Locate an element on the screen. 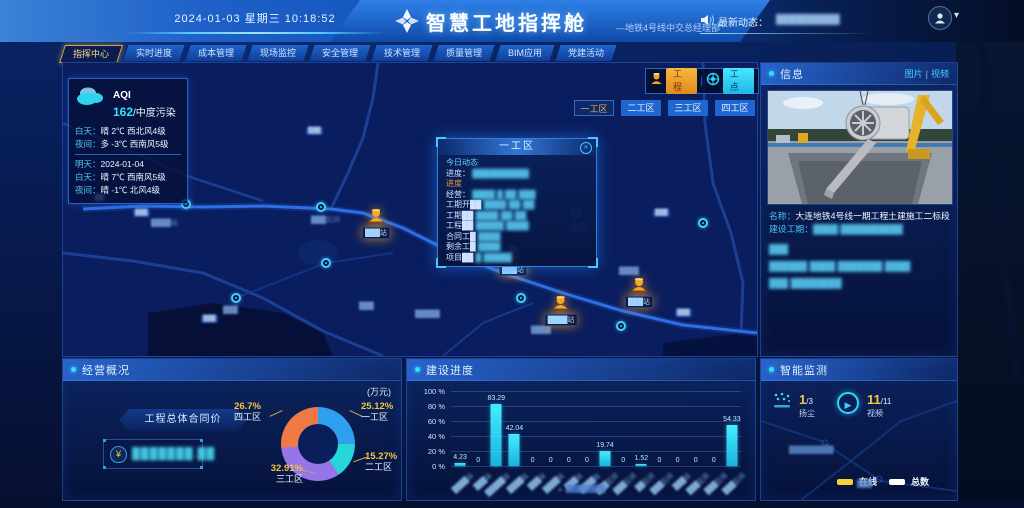 The width and height of the screenshot is (1024, 508). popup-row: 合同工█ ████ is located at coordinates (517, 237).